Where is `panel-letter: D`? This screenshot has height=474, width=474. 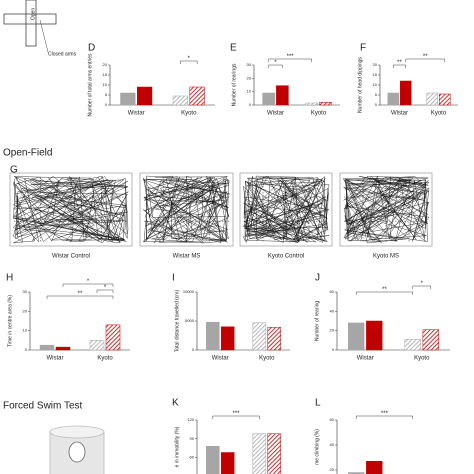
panel-letter: D is located at coordinates (91, 48).